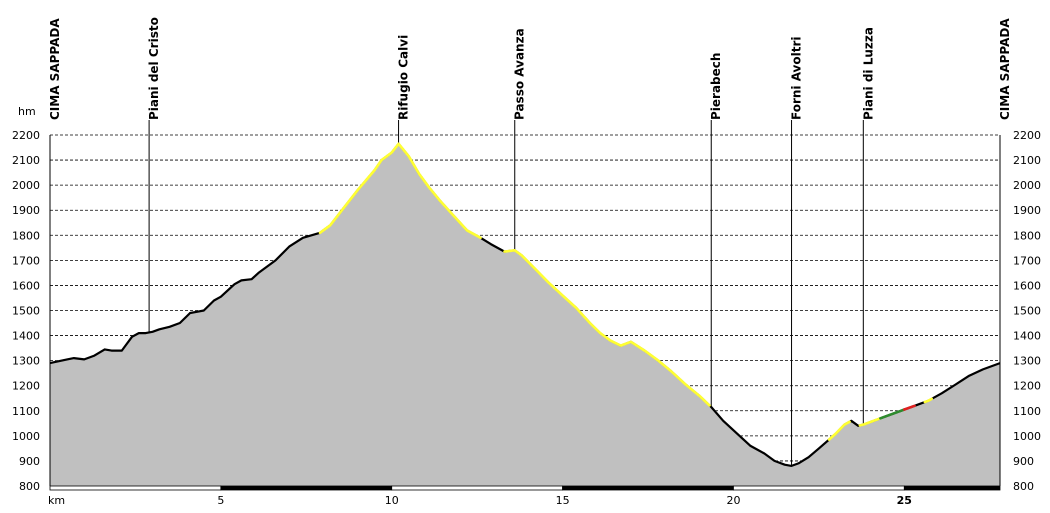 This screenshot has height=513, width=1050. I want to click on y-tick-label-left-900: 900, so click(29, 461).